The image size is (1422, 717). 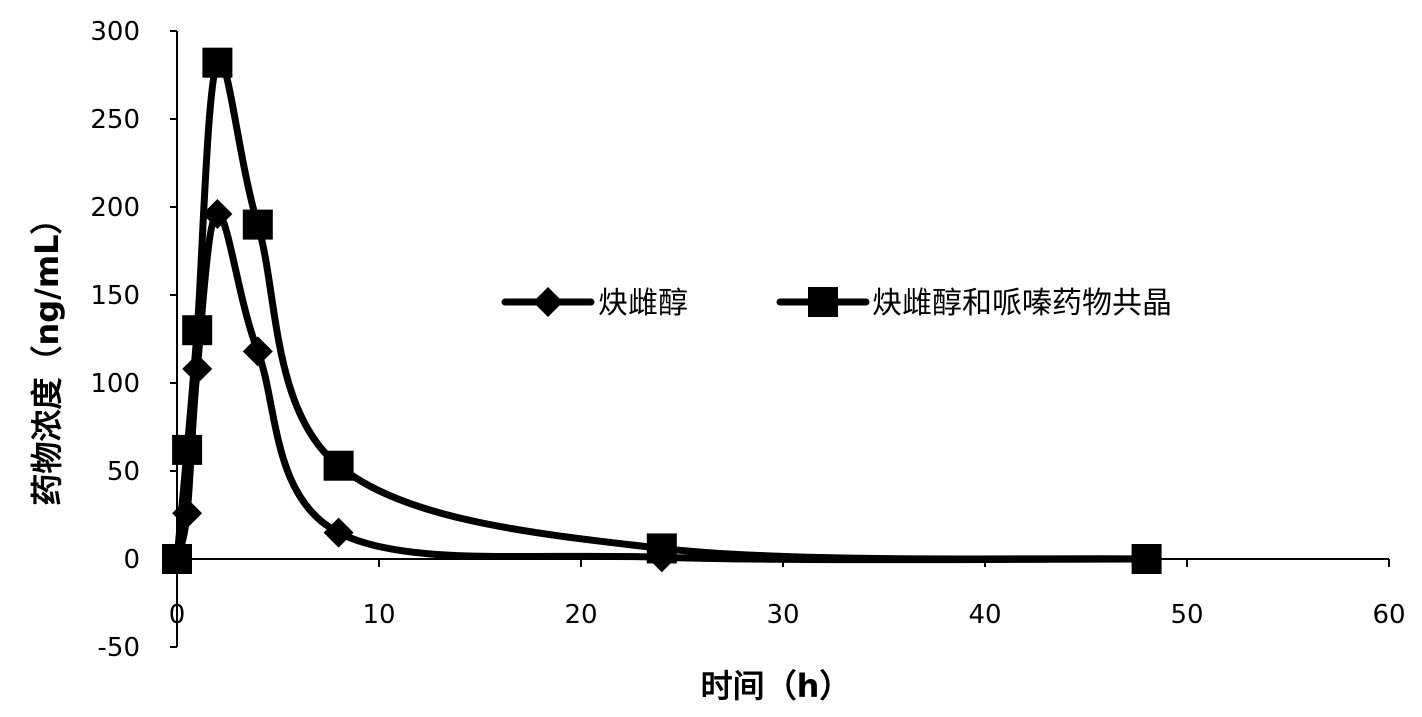 I want to click on y-tick-label: 250, so click(x=115, y=120).